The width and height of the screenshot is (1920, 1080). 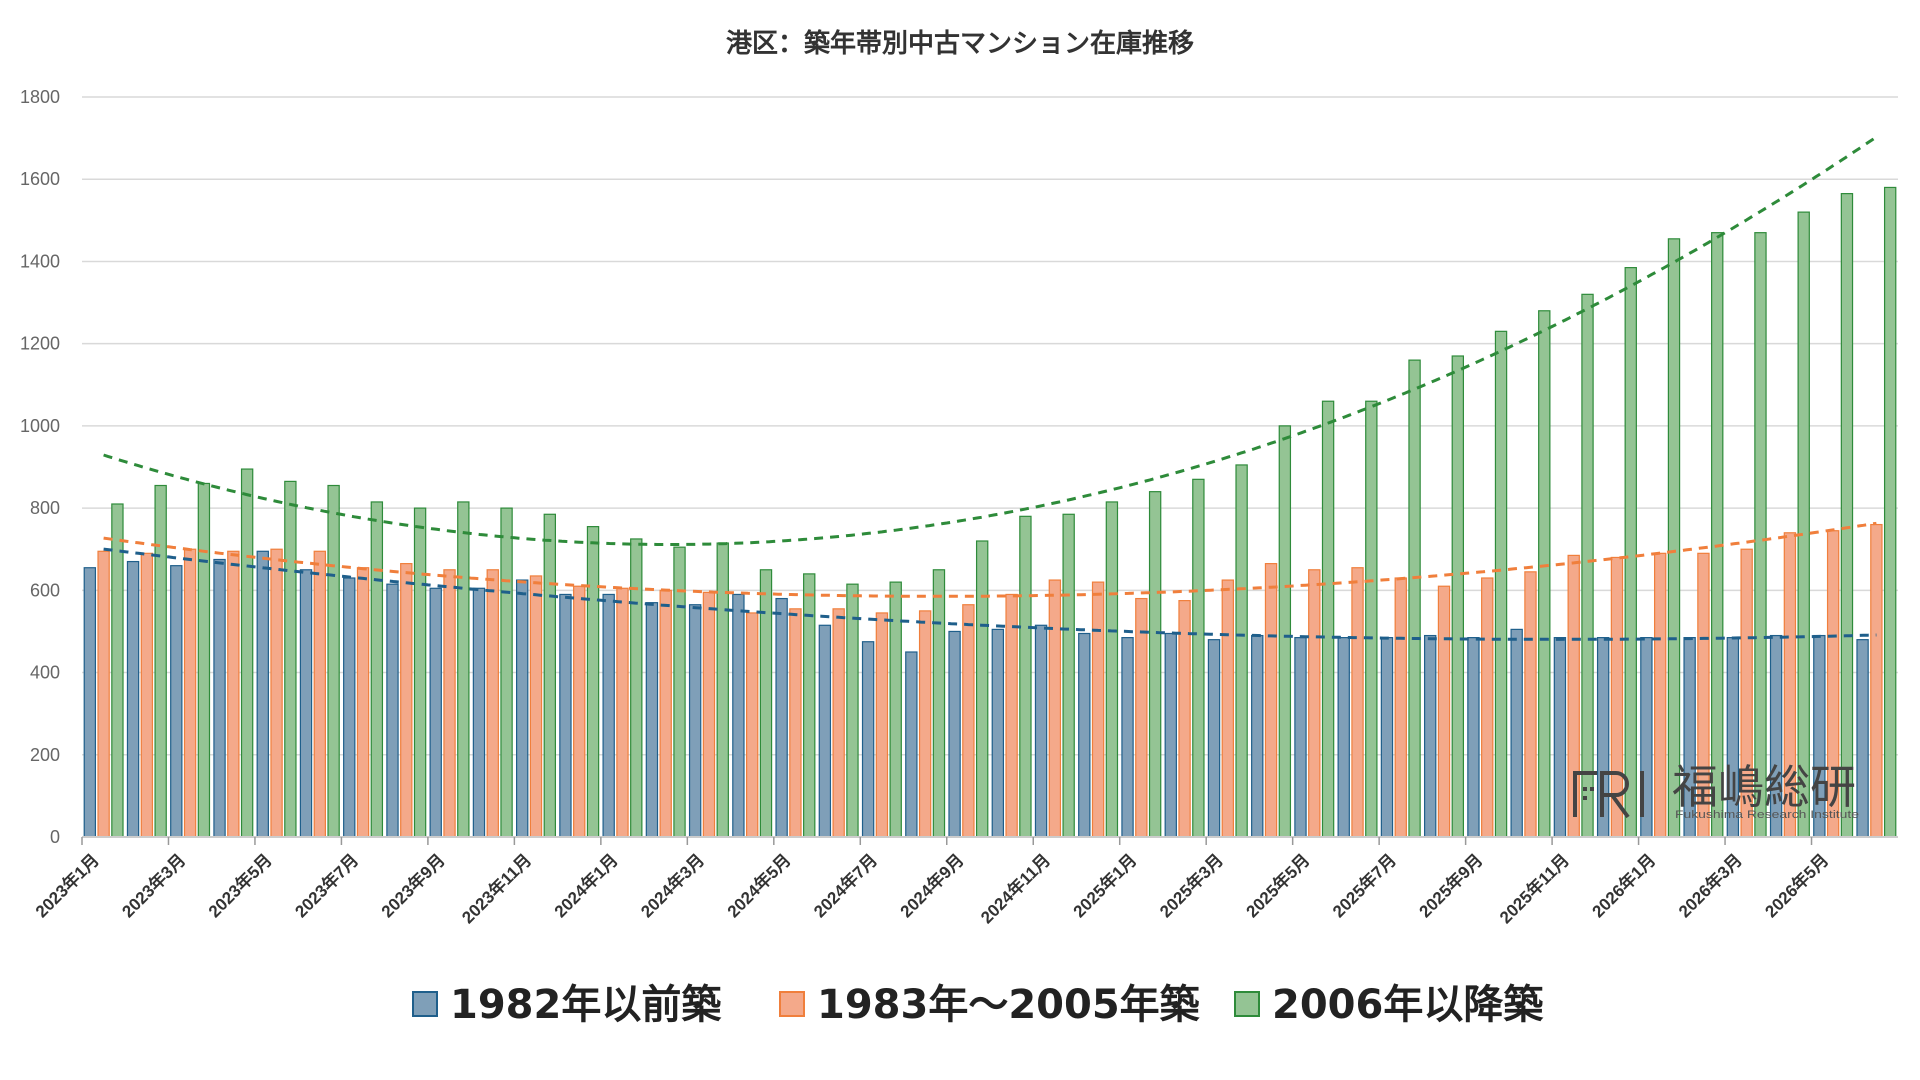 I want to click on y-tick-label: 800, so click(x=45, y=508).